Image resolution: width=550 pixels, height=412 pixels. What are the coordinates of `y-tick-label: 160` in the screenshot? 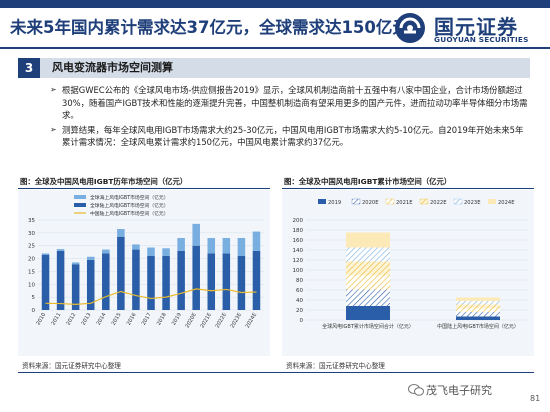 It's located at (298, 241).